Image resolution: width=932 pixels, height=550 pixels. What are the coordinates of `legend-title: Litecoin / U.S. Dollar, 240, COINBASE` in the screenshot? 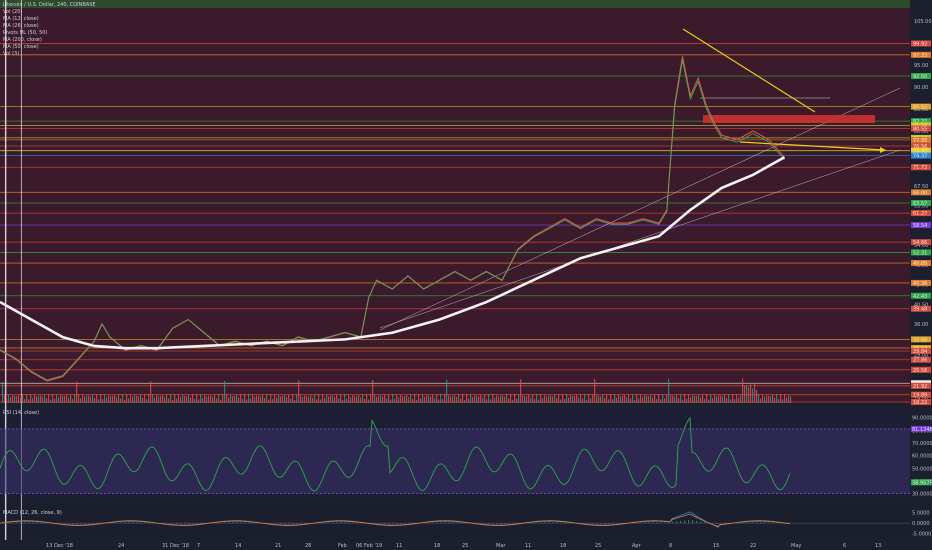 It's located at (49, 5).